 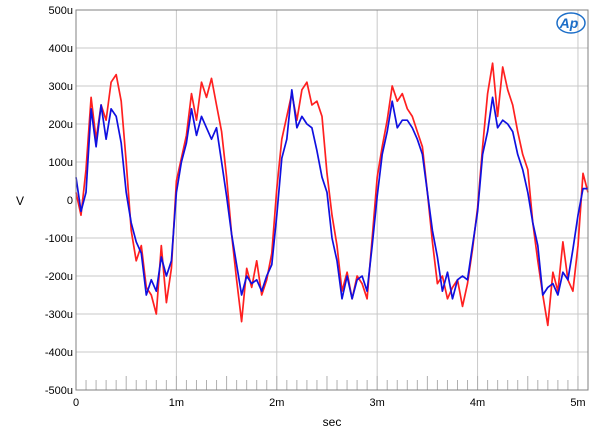 I want to click on x-tick-label: 2m, so click(x=276, y=403).